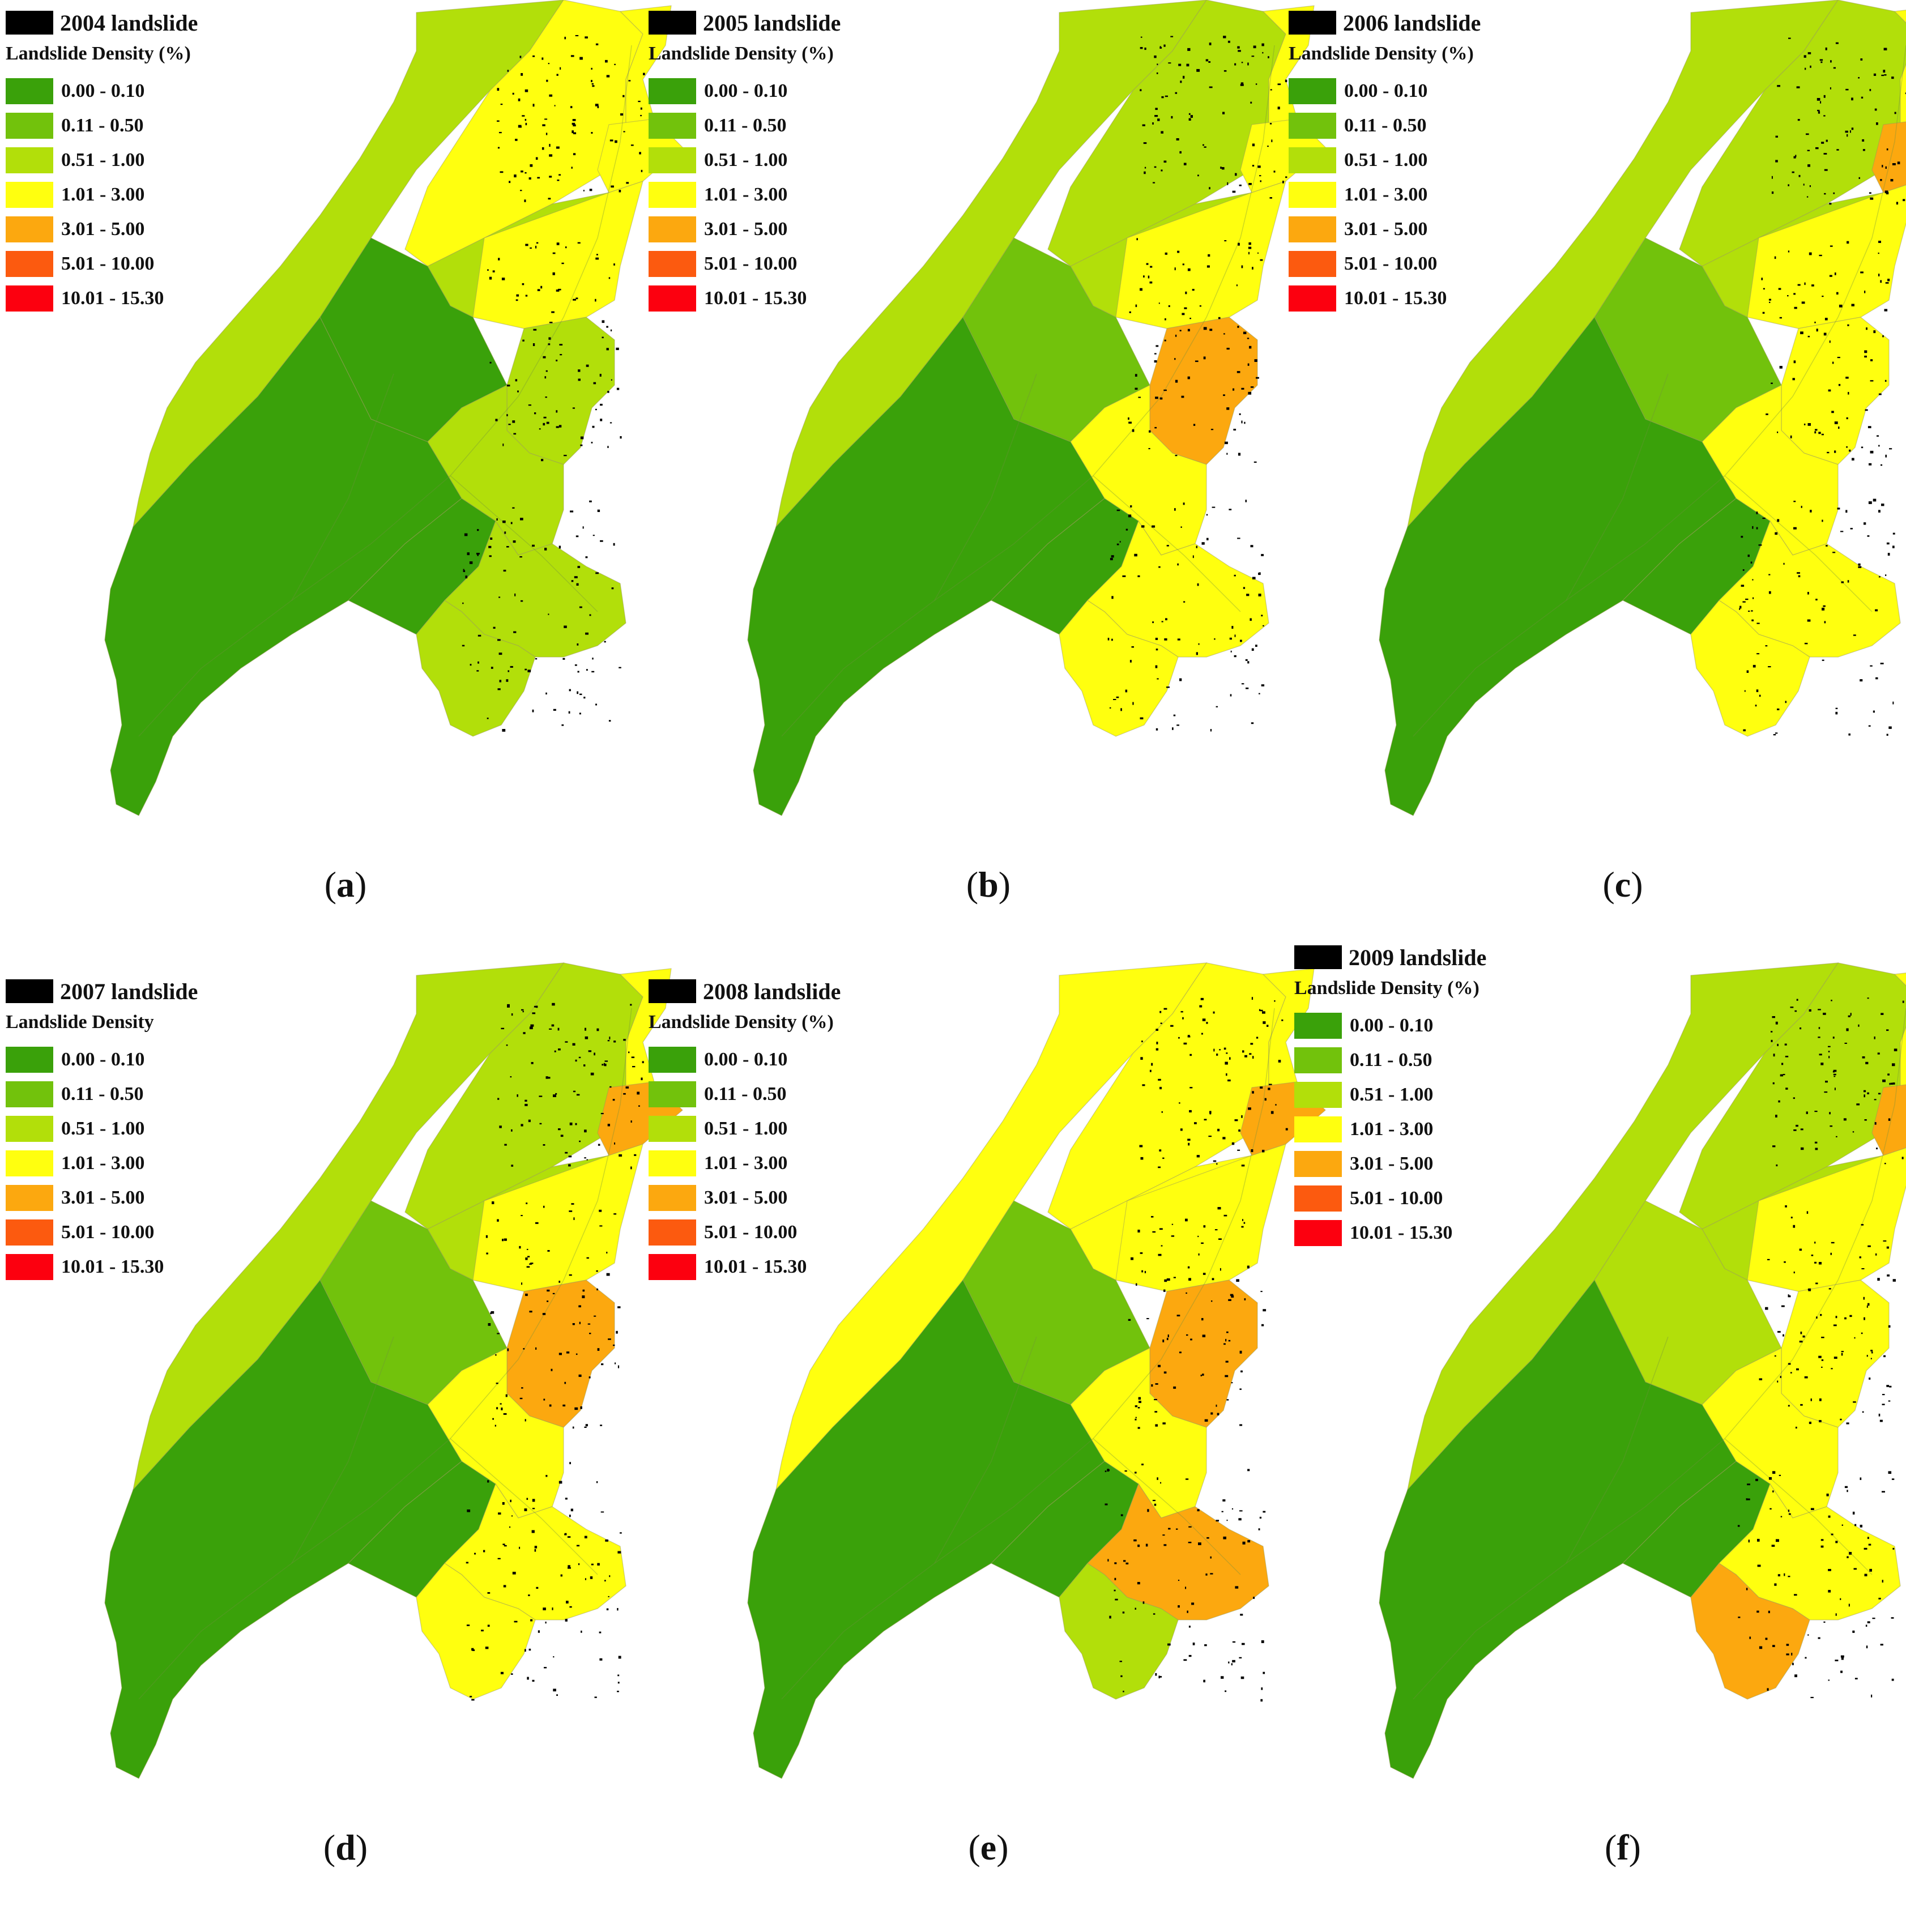 The width and height of the screenshot is (1906, 1932). I want to click on legend-item: 0.11 - 0.50, so click(1390, 1060).